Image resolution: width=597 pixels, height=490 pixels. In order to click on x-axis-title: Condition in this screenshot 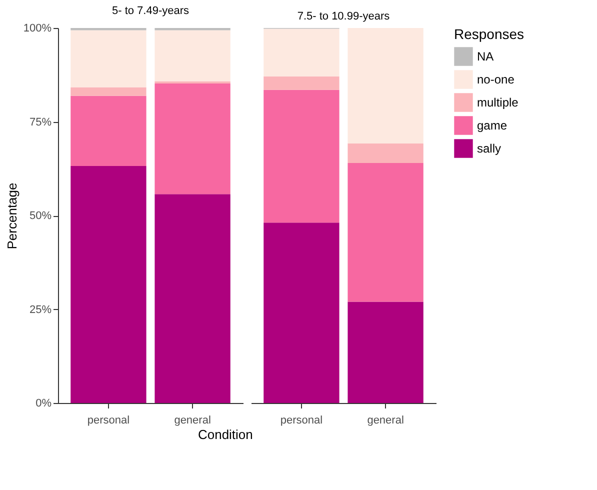, I will do `click(225, 434)`.